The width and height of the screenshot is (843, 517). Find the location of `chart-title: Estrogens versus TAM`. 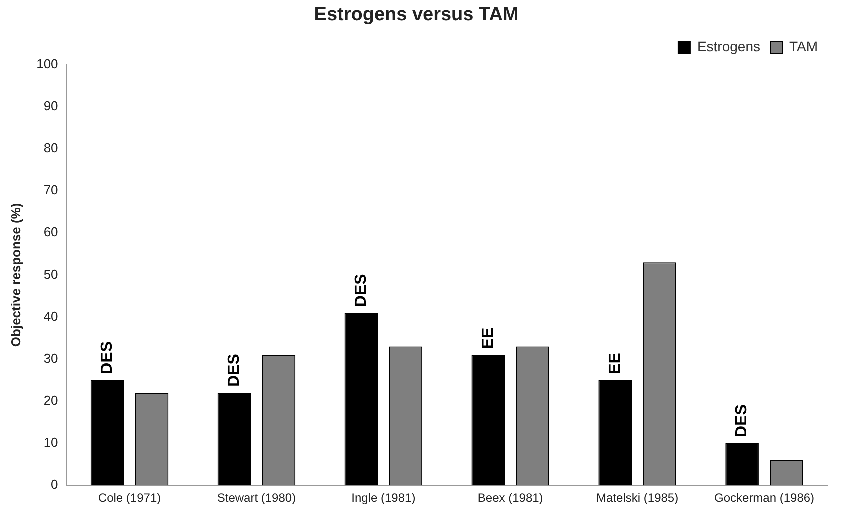

chart-title: Estrogens versus TAM is located at coordinates (416, 15).